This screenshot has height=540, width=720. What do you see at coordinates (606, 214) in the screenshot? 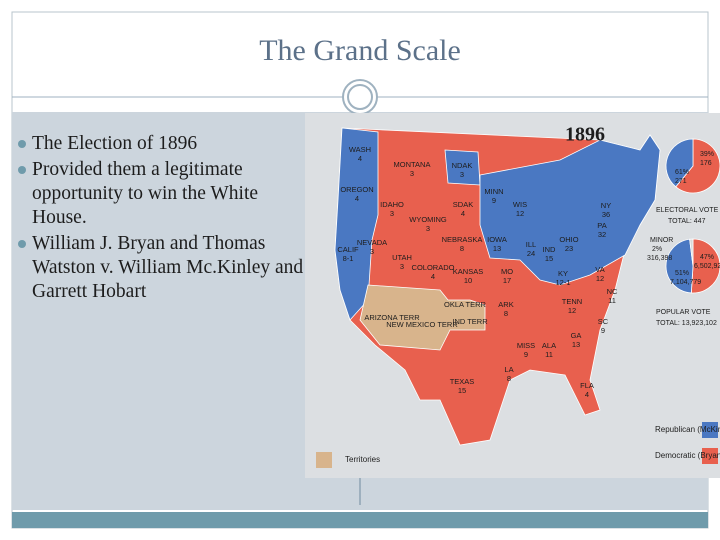
I see `state-votes: 36` at bounding box center [606, 214].